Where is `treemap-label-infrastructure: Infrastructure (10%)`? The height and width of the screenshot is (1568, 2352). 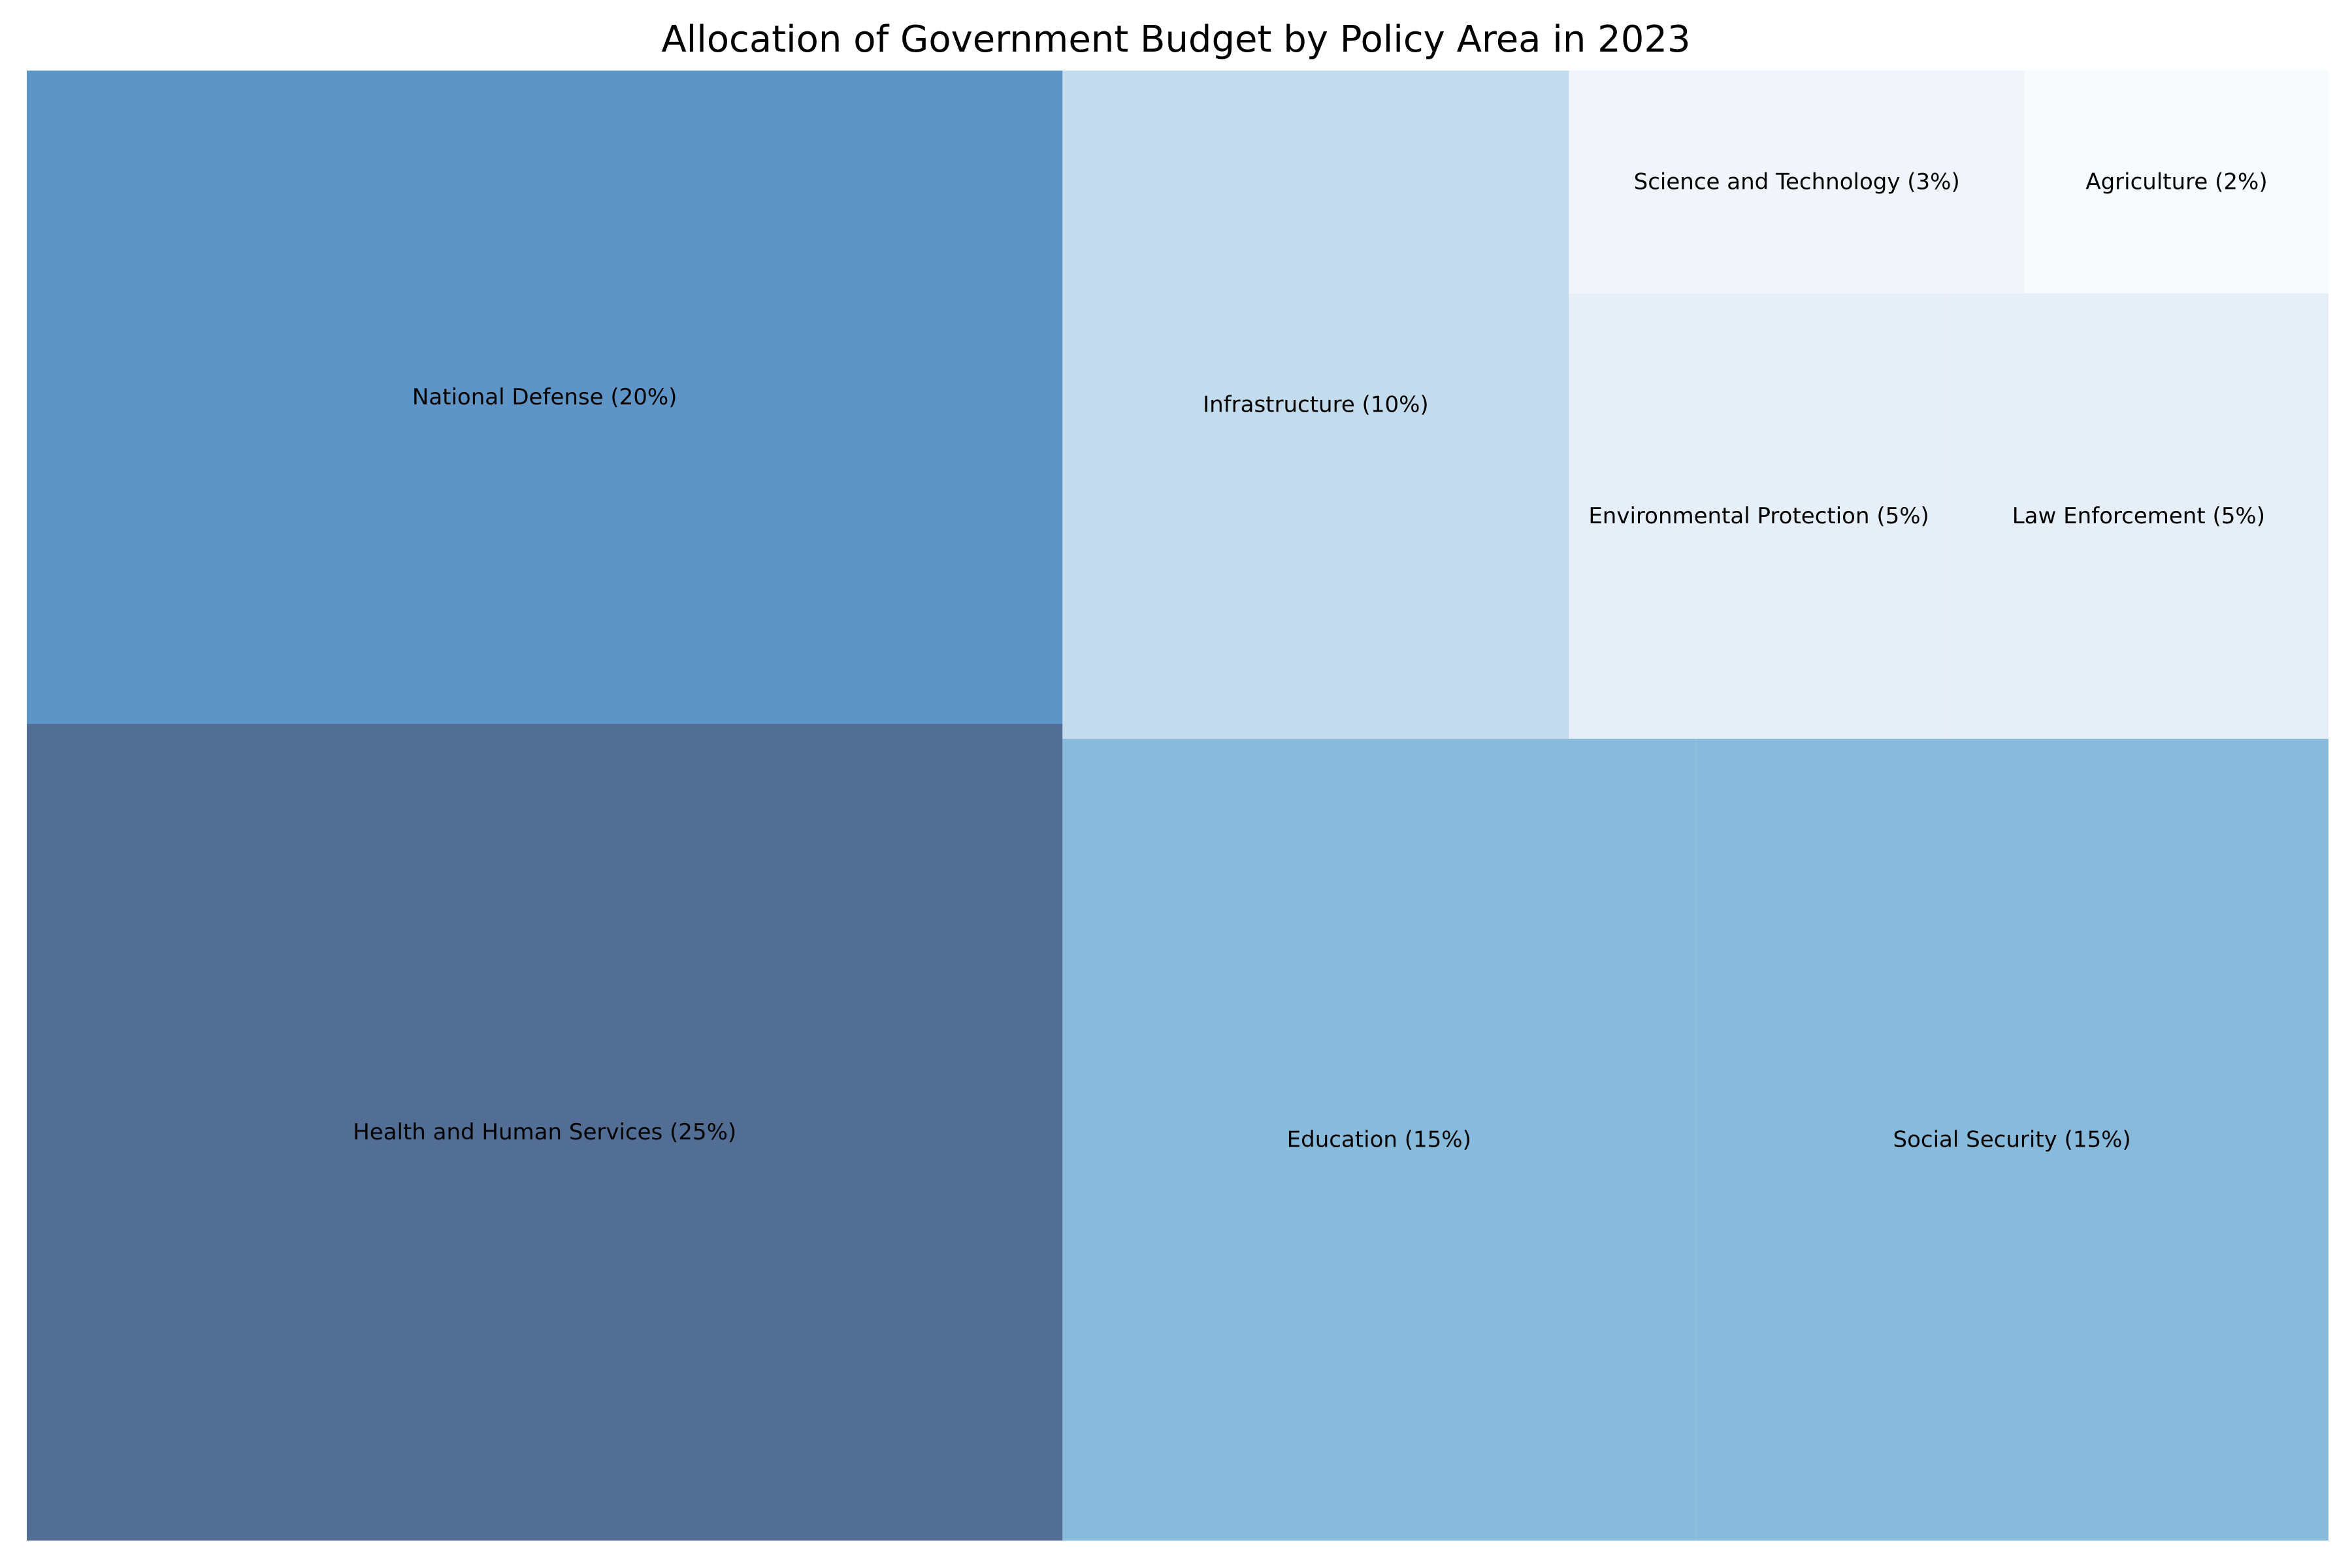
treemap-label-infrastructure: Infrastructure (10%) is located at coordinates (1316, 404).